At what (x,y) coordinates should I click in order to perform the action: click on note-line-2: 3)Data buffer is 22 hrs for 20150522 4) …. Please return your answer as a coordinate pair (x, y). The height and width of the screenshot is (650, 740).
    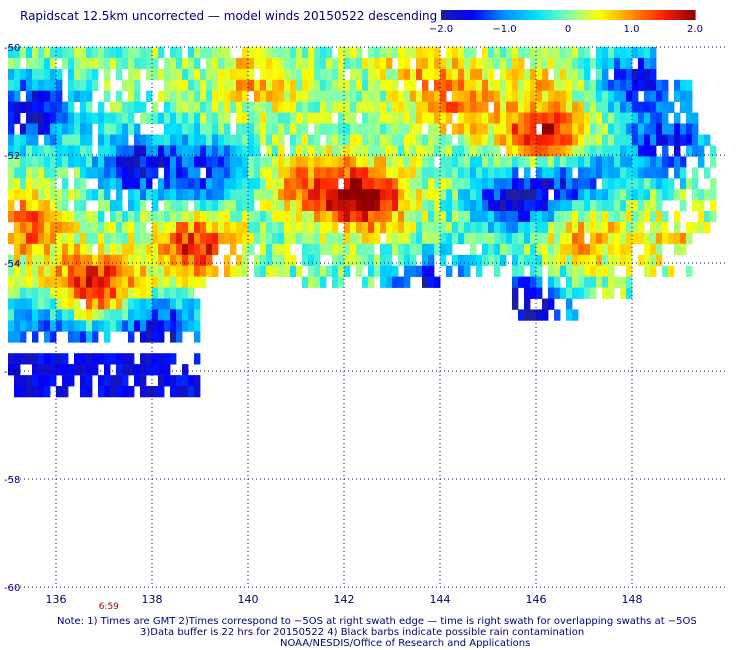
    Looking at the image, I should click on (362, 632).